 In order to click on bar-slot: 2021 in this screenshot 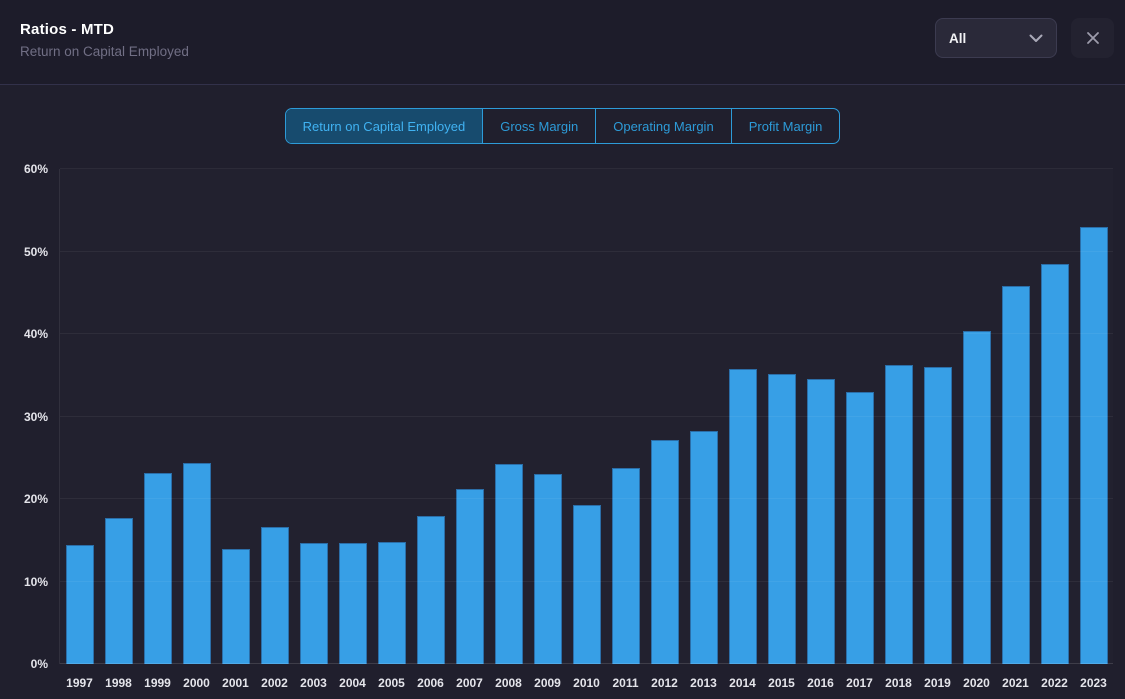, I will do `click(1015, 429)`.